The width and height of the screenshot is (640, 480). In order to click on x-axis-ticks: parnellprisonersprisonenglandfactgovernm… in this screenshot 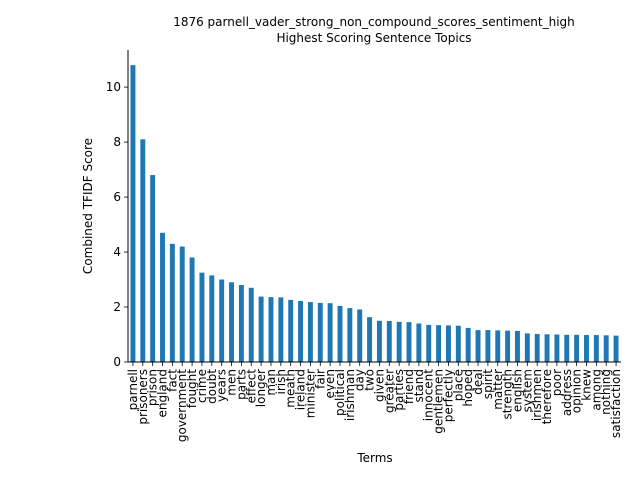, I will do `click(374, 402)`.